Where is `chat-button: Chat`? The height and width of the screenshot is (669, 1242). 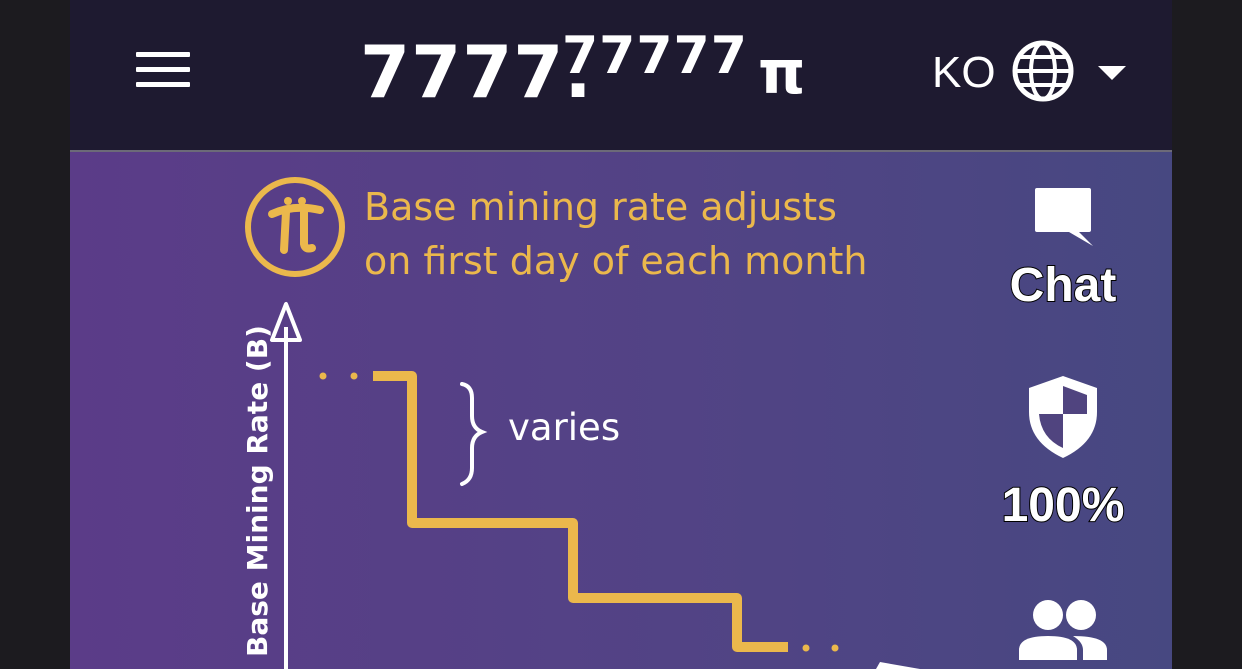 chat-button: Chat is located at coordinates (1063, 248).